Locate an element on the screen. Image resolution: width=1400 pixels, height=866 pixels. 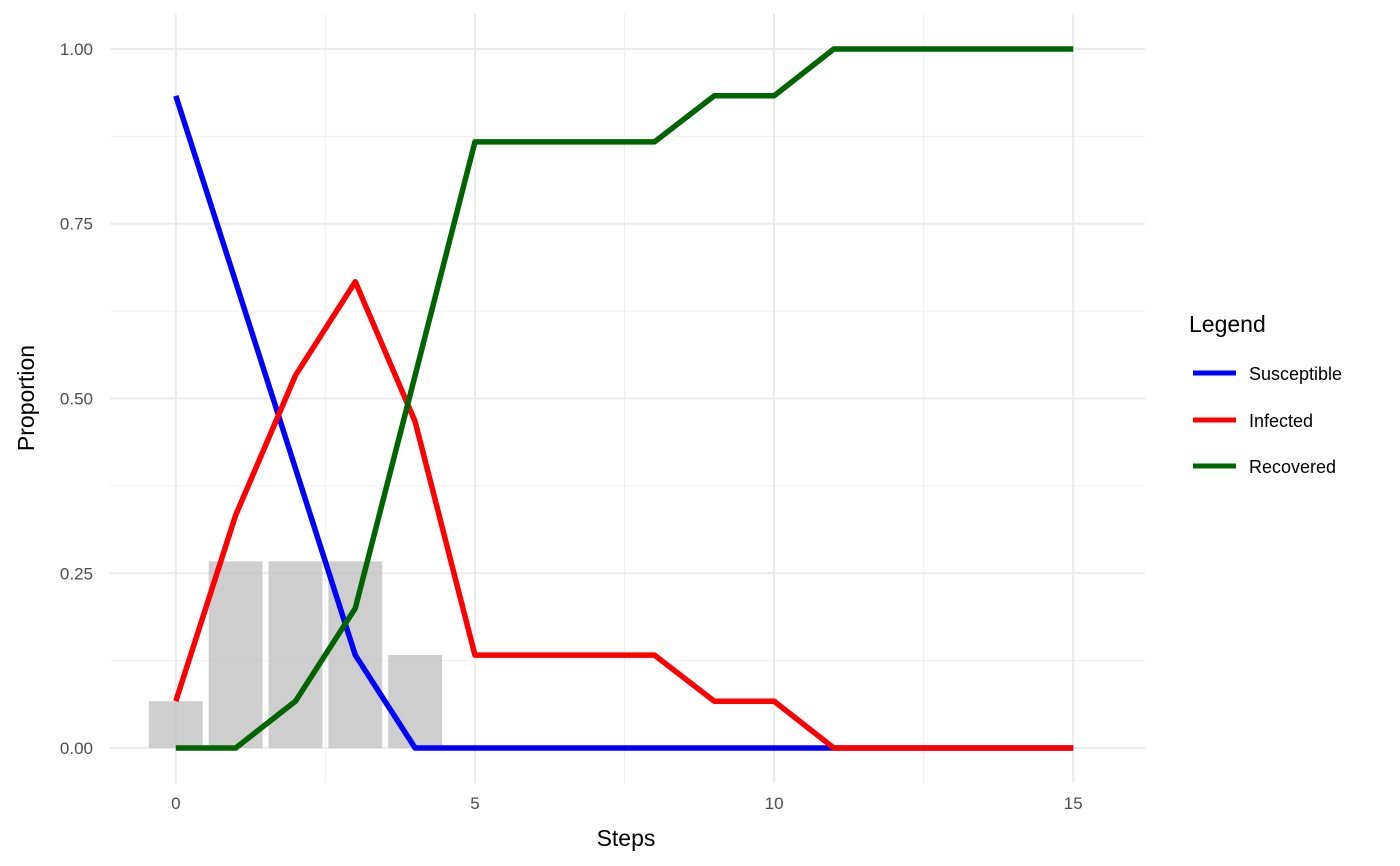
x-tick-label: 0 is located at coordinates (175, 803).